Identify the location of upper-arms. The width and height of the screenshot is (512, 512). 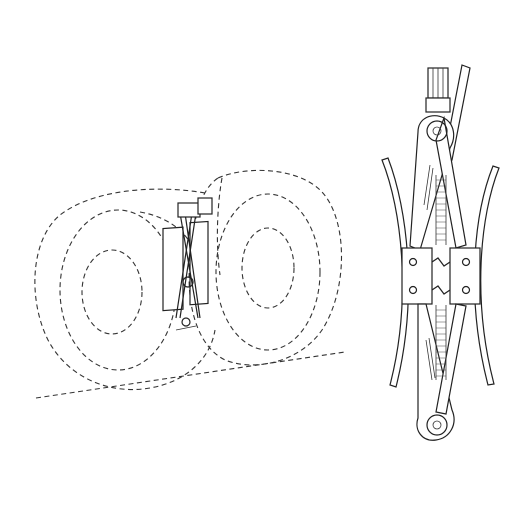
(438, 183).